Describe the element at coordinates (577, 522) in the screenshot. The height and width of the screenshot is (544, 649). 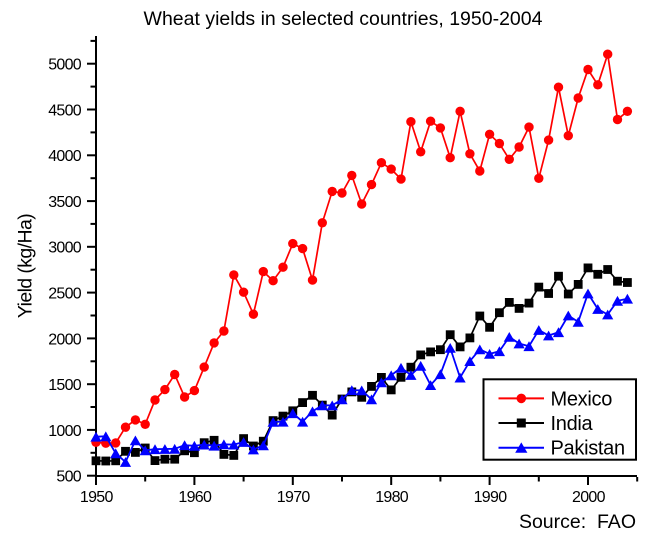
I see `svg-text: Source: FAO` at that location.